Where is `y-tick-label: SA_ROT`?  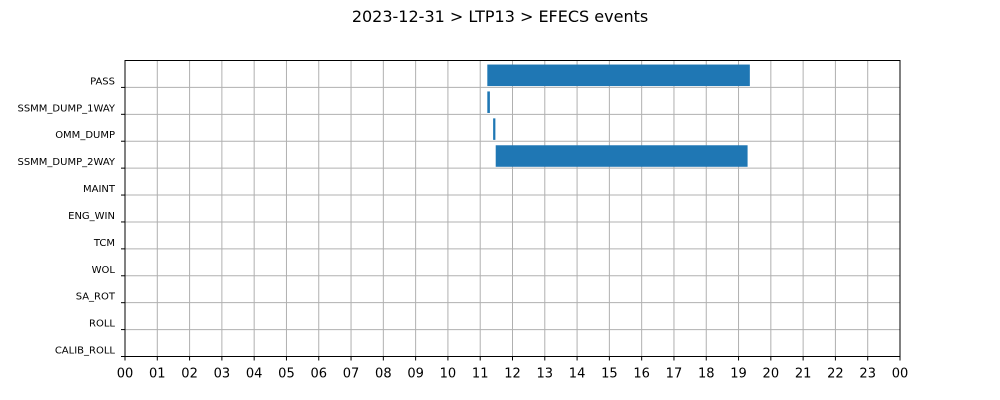
y-tick-label: SA_ROT is located at coordinates (96, 297).